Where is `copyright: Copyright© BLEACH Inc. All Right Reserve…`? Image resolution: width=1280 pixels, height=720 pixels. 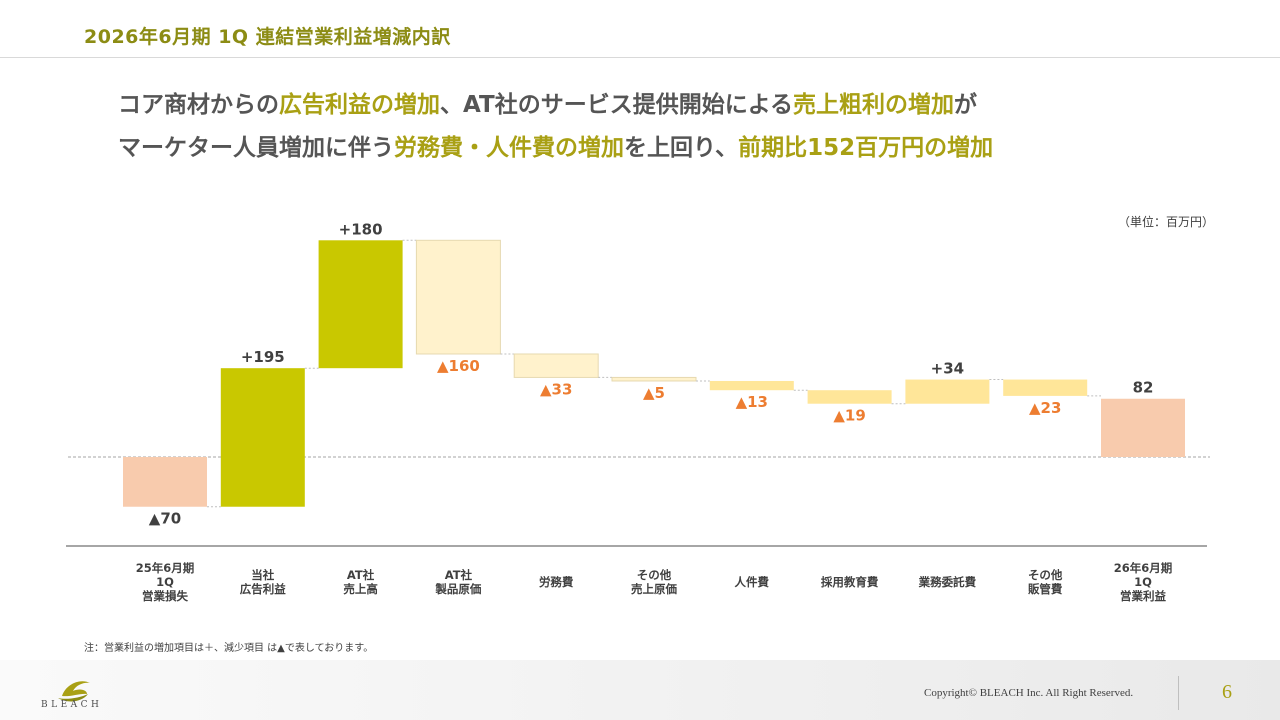 copyright: Copyright© BLEACH Inc. All Right Reserve… is located at coordinates (1029, 693).